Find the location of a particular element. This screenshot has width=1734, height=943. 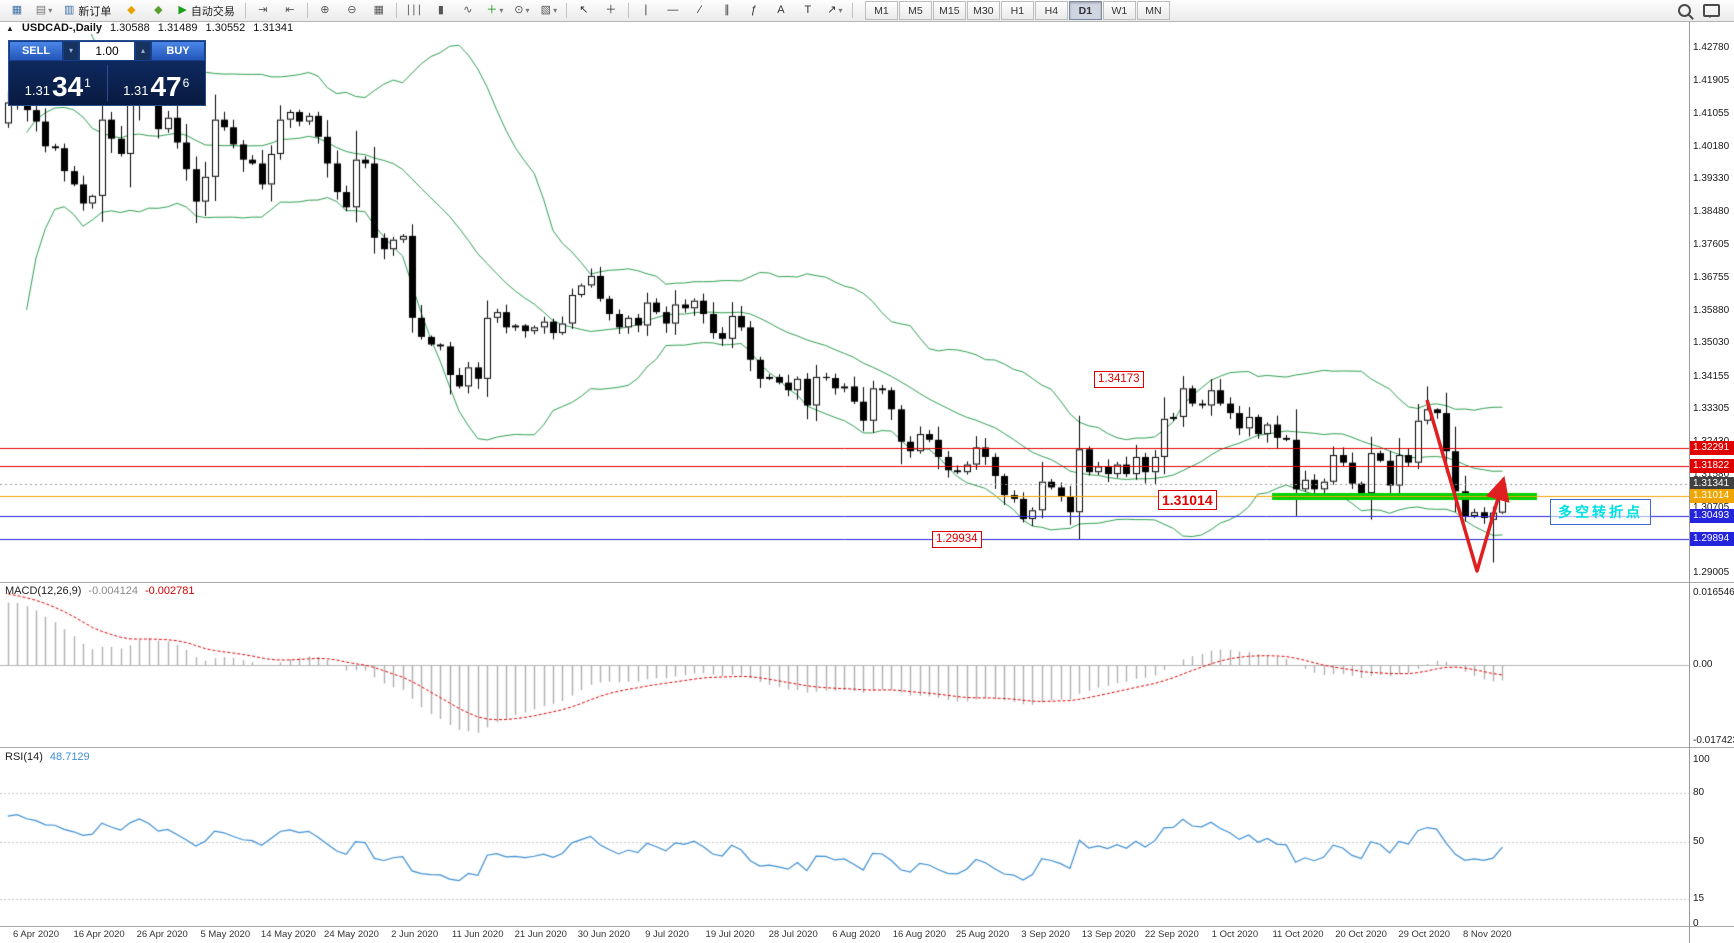

templates-button: ▧ ▾ is located at coordinates (549, 11).